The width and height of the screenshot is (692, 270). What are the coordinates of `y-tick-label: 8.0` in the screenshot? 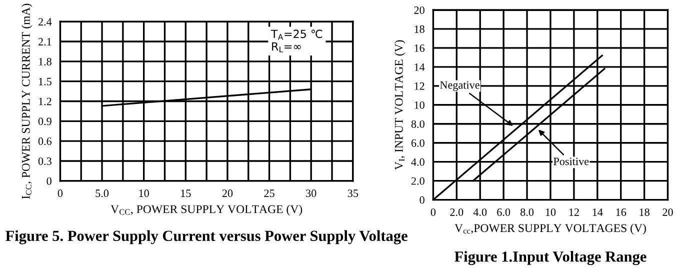 It's located at (417, 124).